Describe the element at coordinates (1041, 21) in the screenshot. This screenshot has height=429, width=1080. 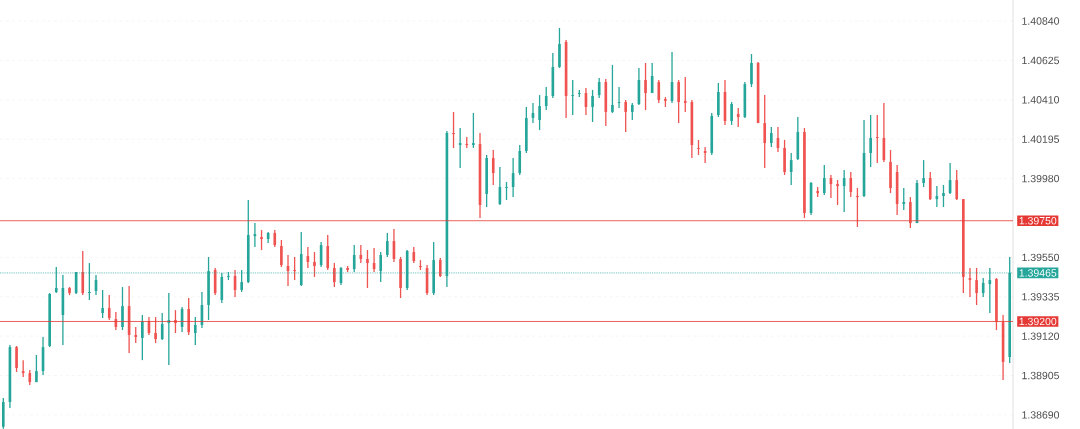
I see `y-tick-label: 1.40840` at that location.